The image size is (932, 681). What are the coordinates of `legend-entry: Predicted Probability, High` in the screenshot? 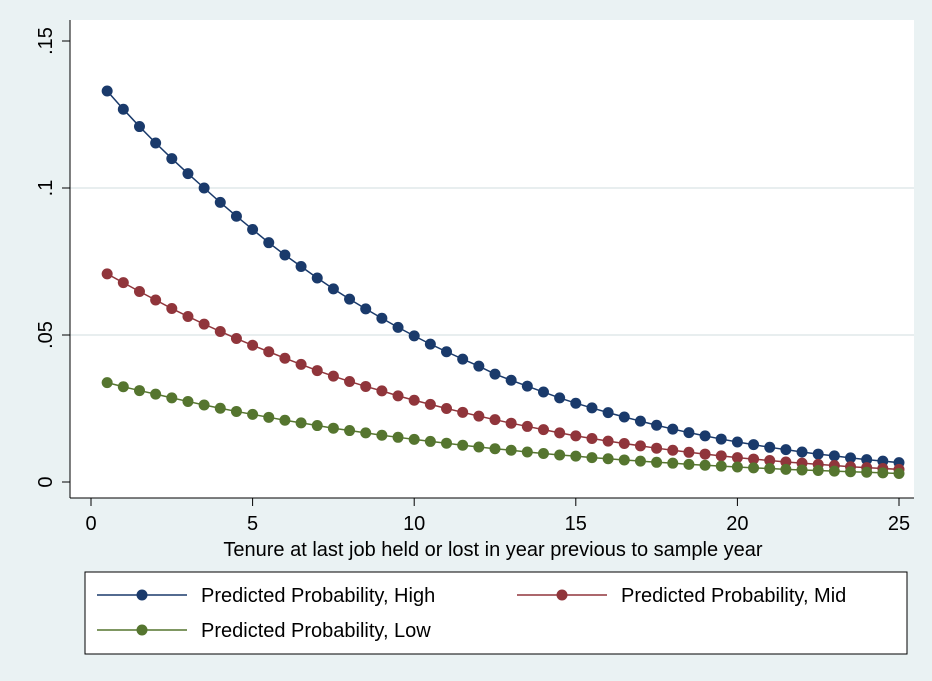 It's located at (266, 596).